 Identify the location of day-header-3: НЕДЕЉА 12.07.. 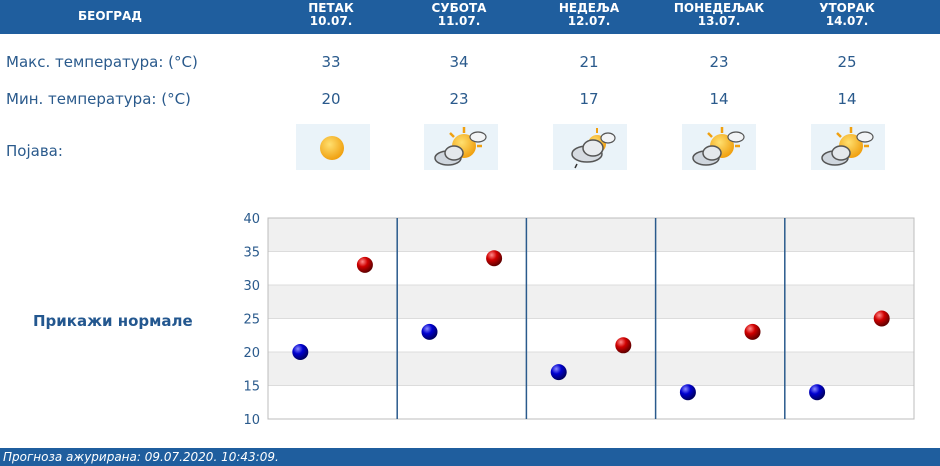
(589, 15).